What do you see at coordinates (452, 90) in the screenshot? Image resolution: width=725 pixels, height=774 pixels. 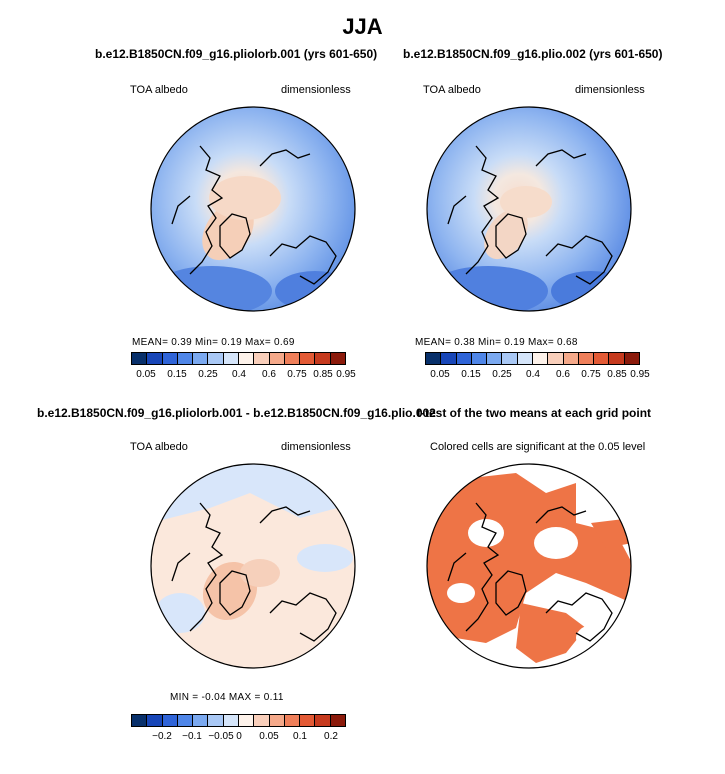 I see `panel2-variable-label: TOA albedo` at bounding box center [452, 90].